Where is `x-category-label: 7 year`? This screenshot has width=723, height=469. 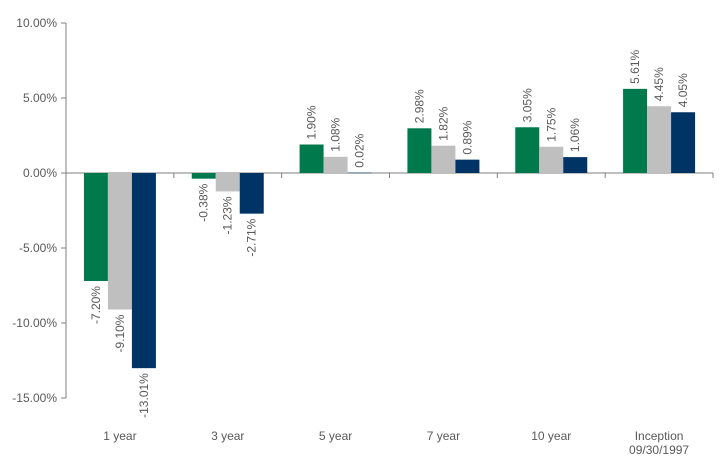
x-category-label: 7 year is located at coordinates (443, 436).